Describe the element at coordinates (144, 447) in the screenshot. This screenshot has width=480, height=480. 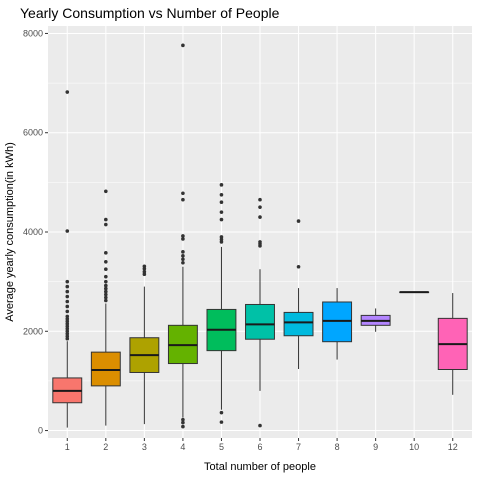
I see `x-tick-label: 3` at that location.